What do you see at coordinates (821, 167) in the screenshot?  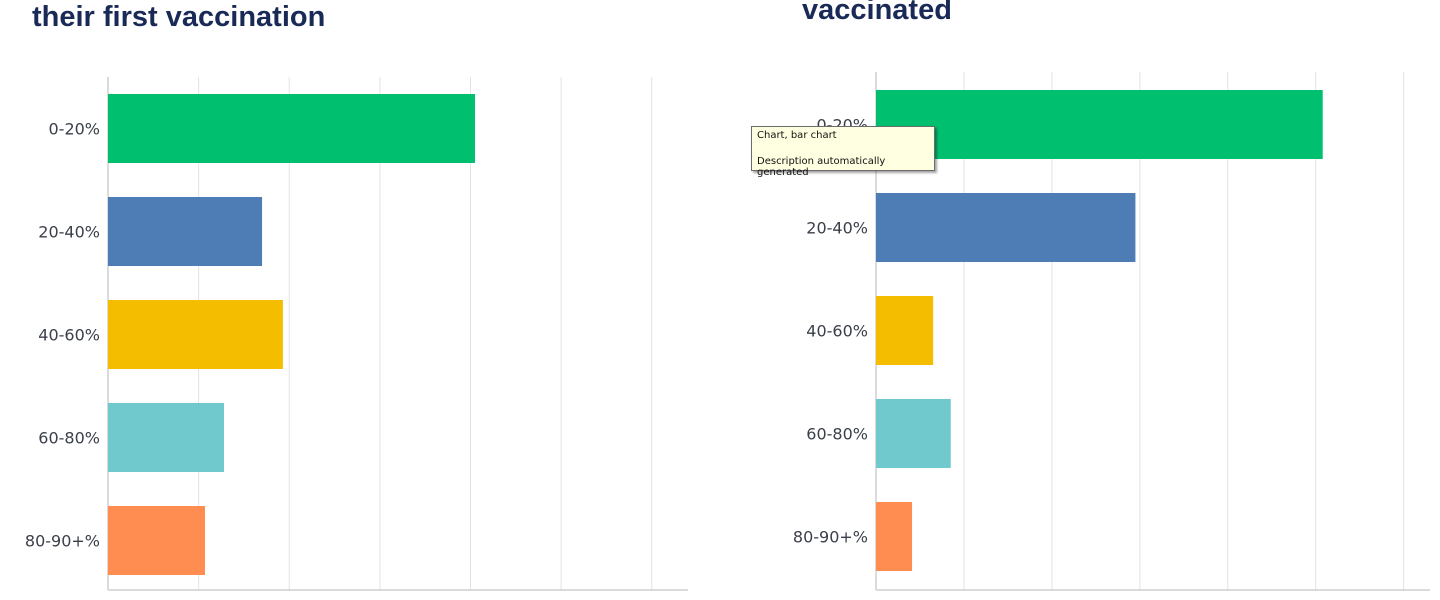 I see `tooltip-line-2: Description automatically generated` at bounding box center [821, 167].